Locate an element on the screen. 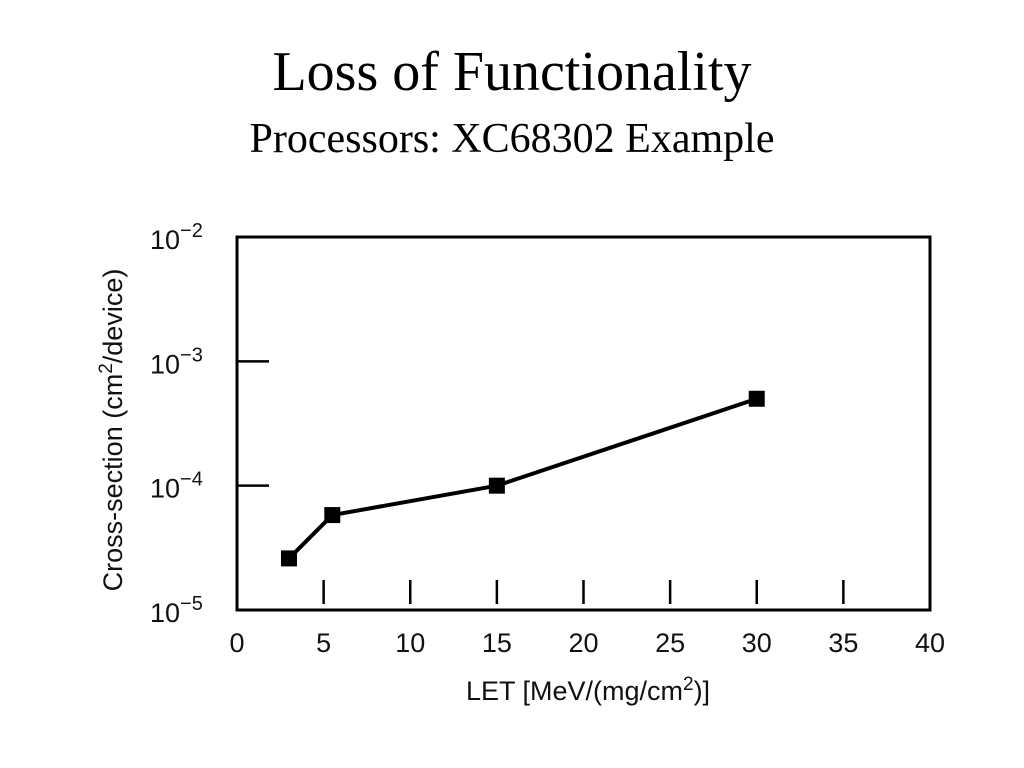 The width and height of the screenshot is (1024, 768). y-tick-label-exponent: −5 is located at coordinates (191, 604).